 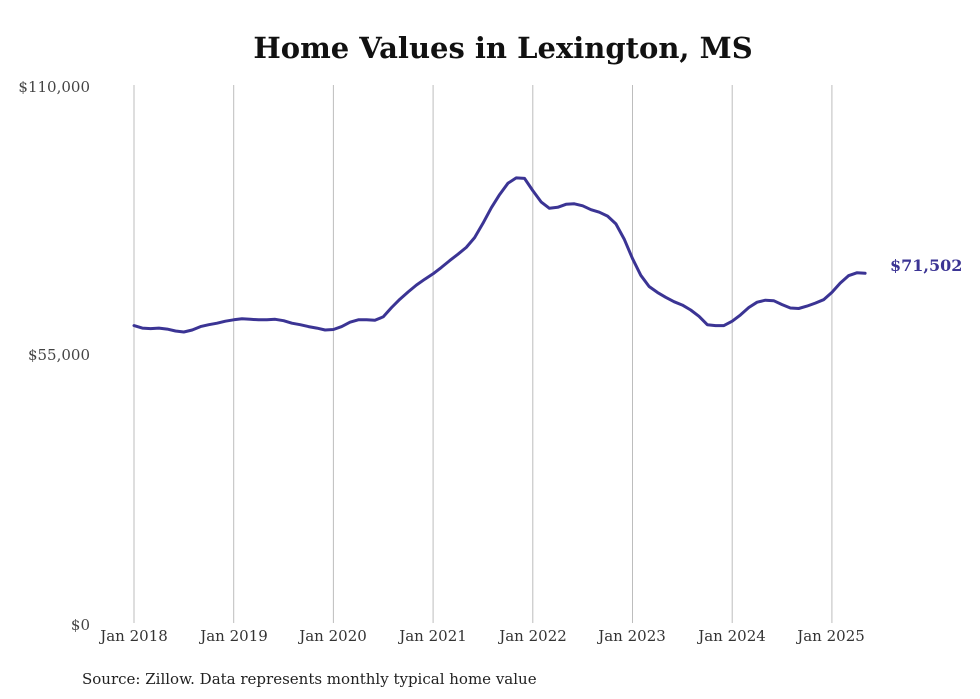 I want to click on y-tick-label: $55,000, so click(x=59, y=355).